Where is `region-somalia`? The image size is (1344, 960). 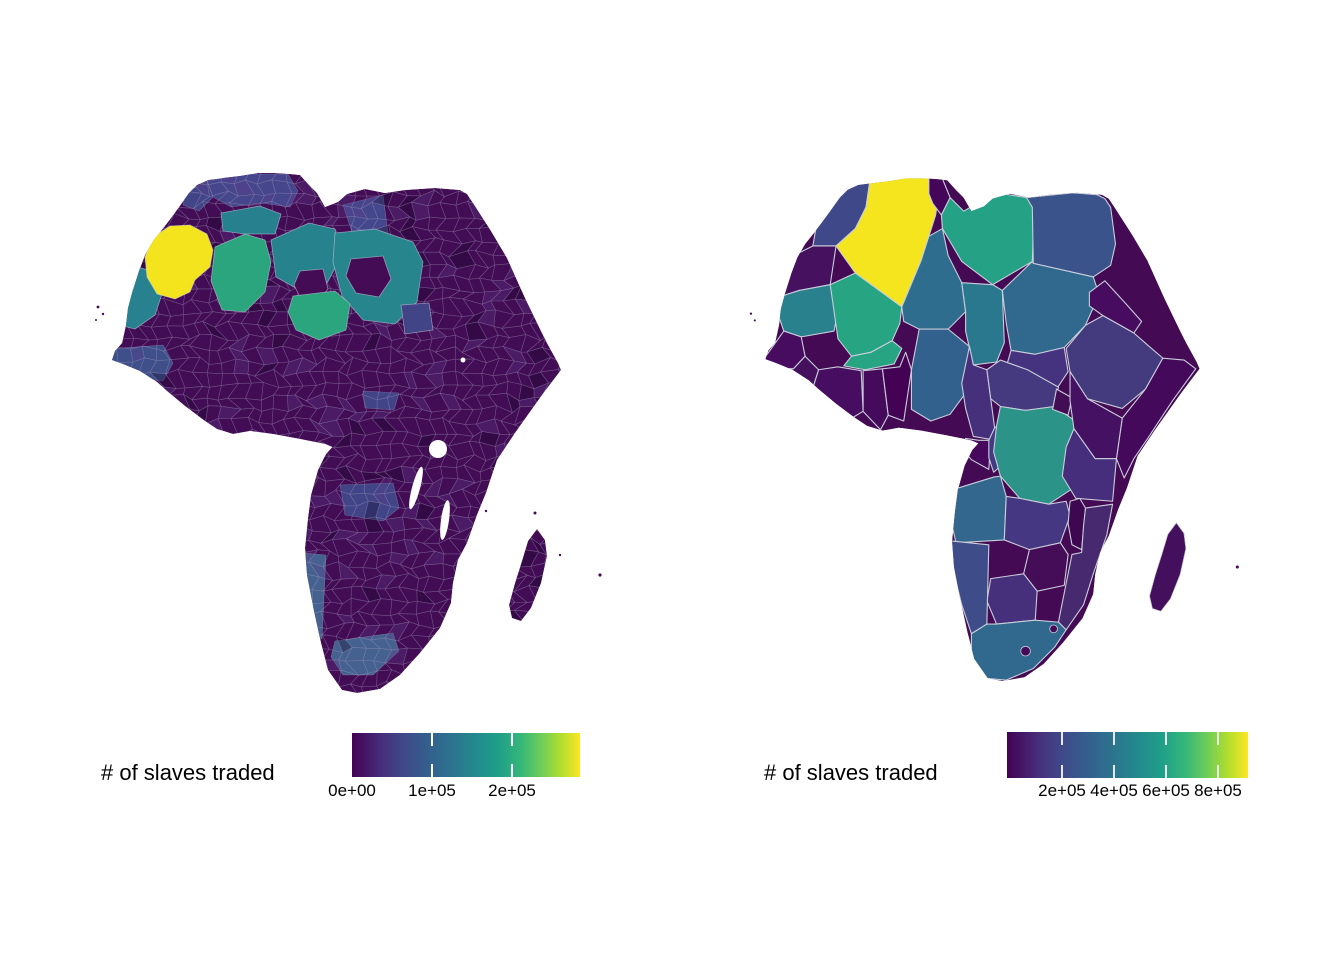 region-somalia is located at coordinates (1155, 418).